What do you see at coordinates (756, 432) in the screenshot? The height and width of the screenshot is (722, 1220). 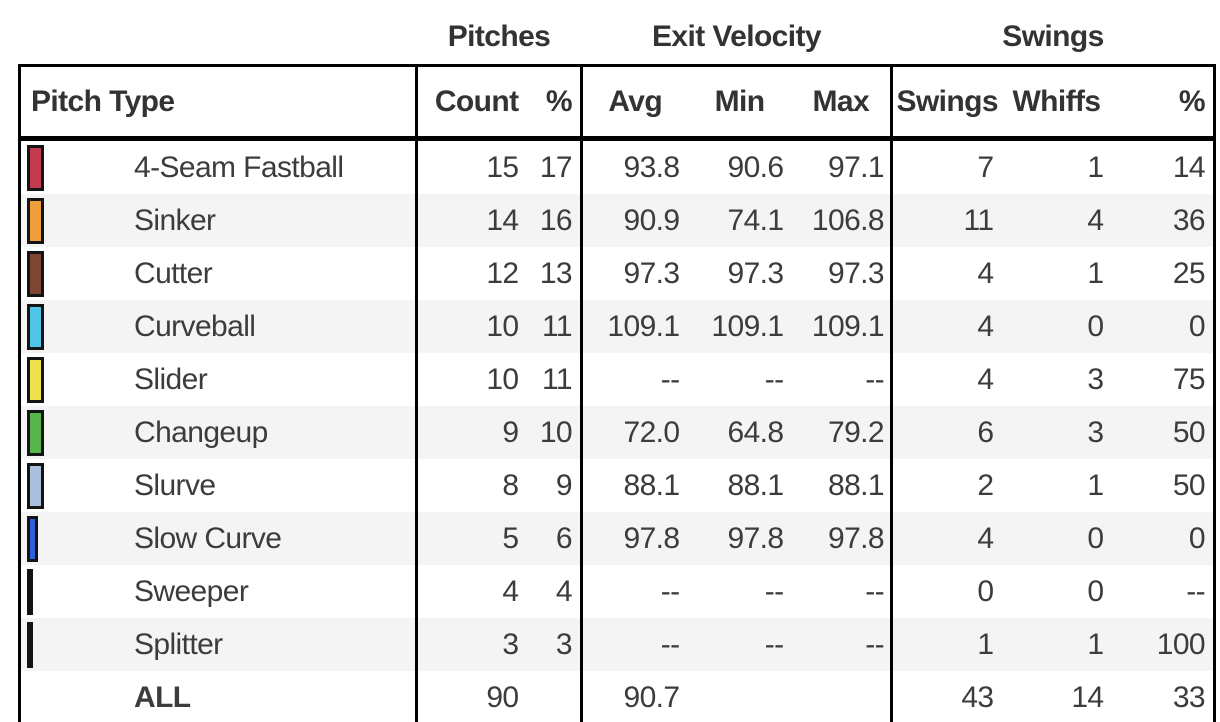 I see `cell-min: 64.8` at bounding box center [756, 432].